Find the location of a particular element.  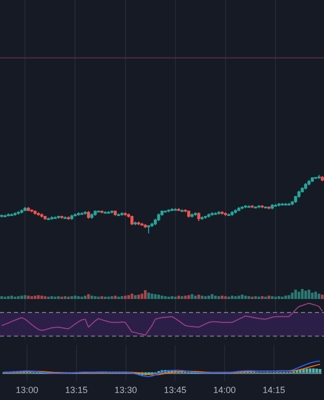

x-tick-label: 14:00 is located at coordinates (224, 390).